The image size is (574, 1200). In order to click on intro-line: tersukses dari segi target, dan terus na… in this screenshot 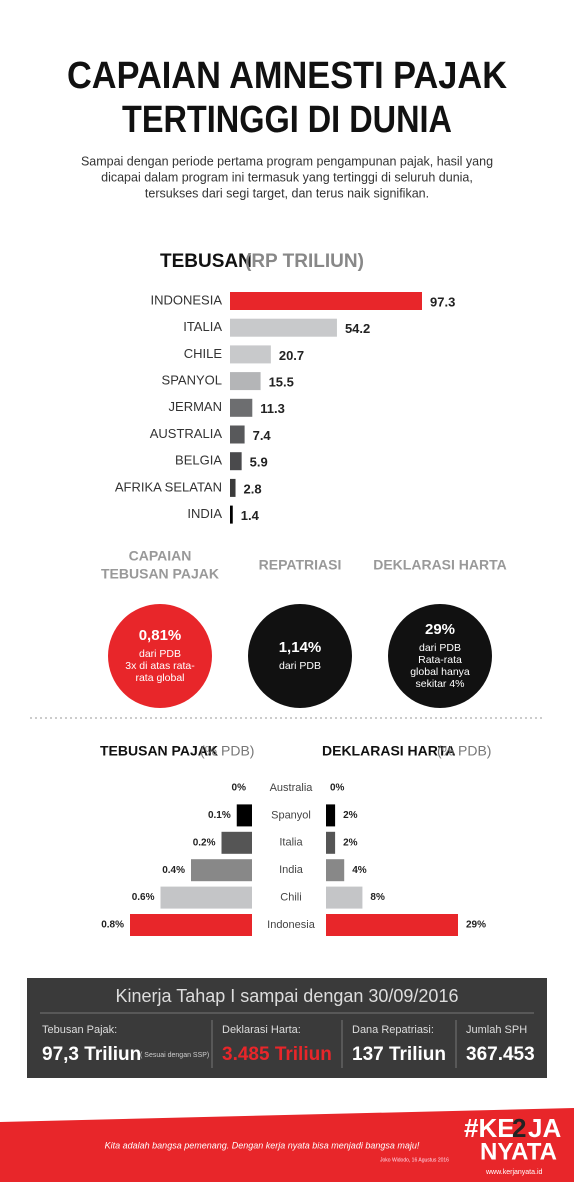, I will do `click(287, 193)`.